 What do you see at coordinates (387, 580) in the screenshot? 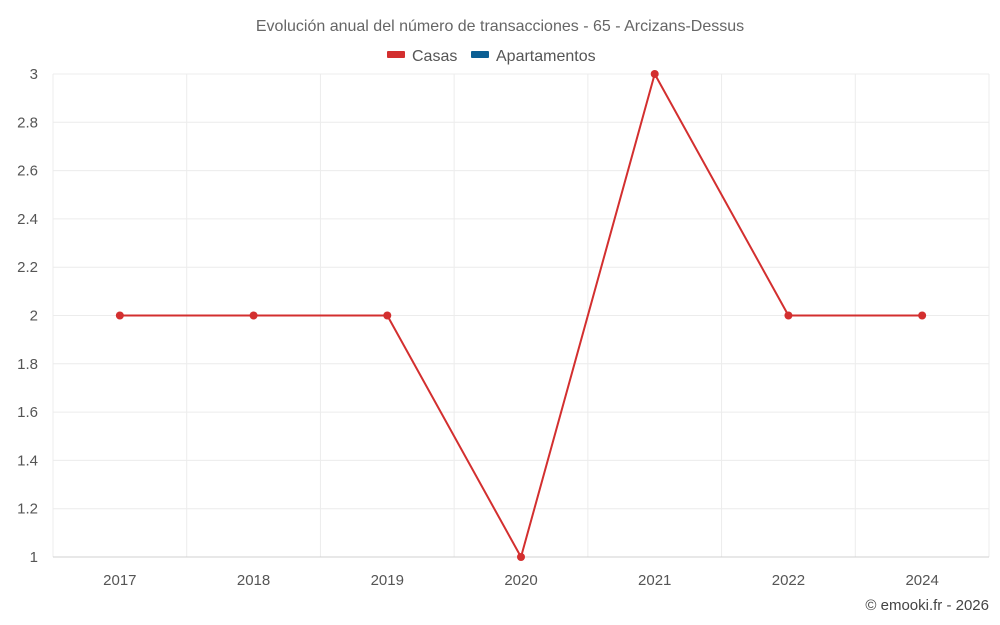
I see `x-tick-label: 2019` at bounding box center [387, 580].